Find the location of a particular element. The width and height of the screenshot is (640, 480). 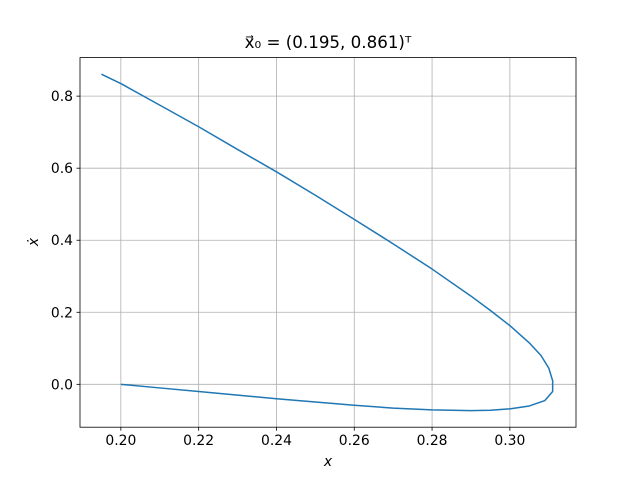

x-axis-label: x is located at coordinates (328, 462).